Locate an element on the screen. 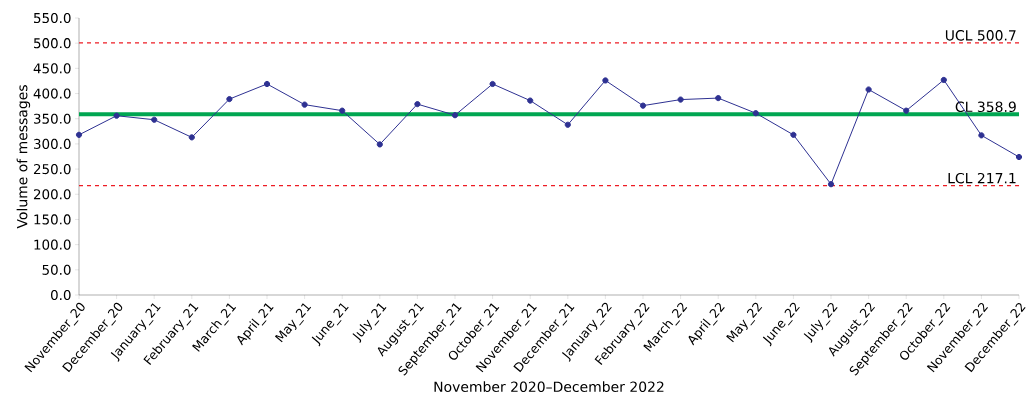 This screenshot has height=409, width=1026. y-tick-label: 150.0 is located at coordinates (52, 219).